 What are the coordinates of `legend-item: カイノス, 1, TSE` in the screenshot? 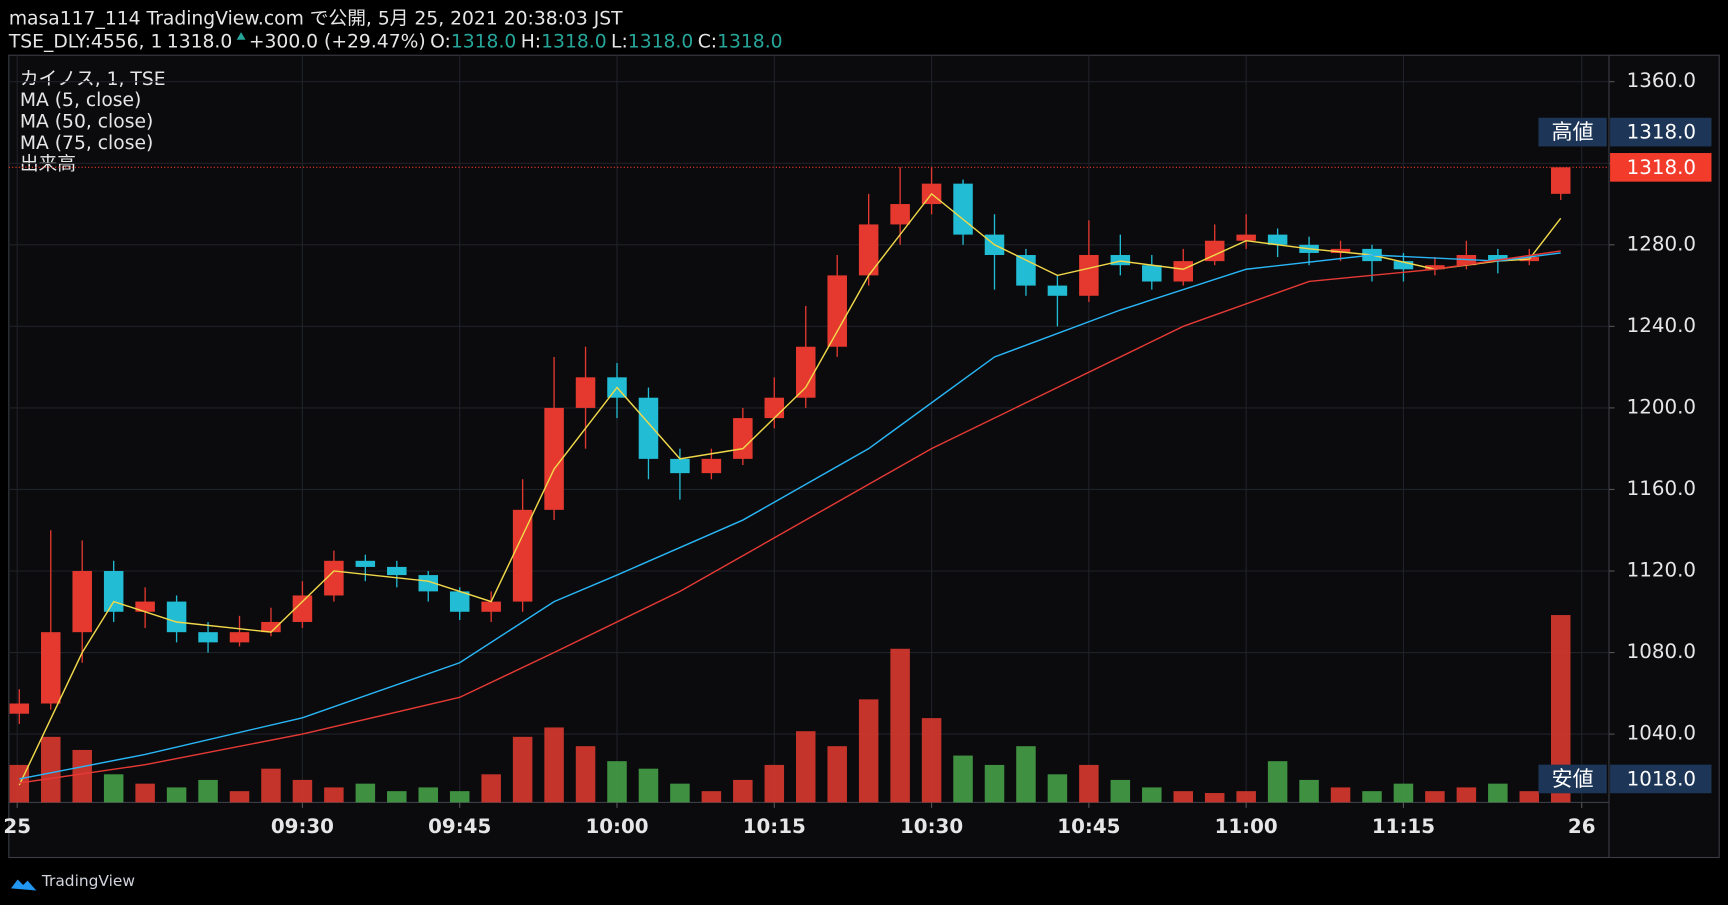 It's located at (93, 79).